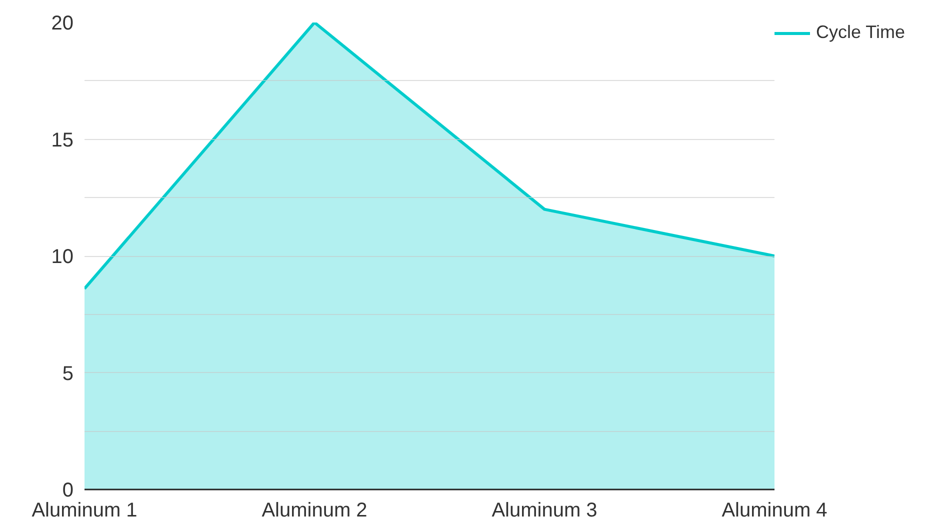 The image size is (932, 531). Describe the element at coordinates (85, 511) in the screenshot. I see `x-tick-label: Aluminum 1` at that location.